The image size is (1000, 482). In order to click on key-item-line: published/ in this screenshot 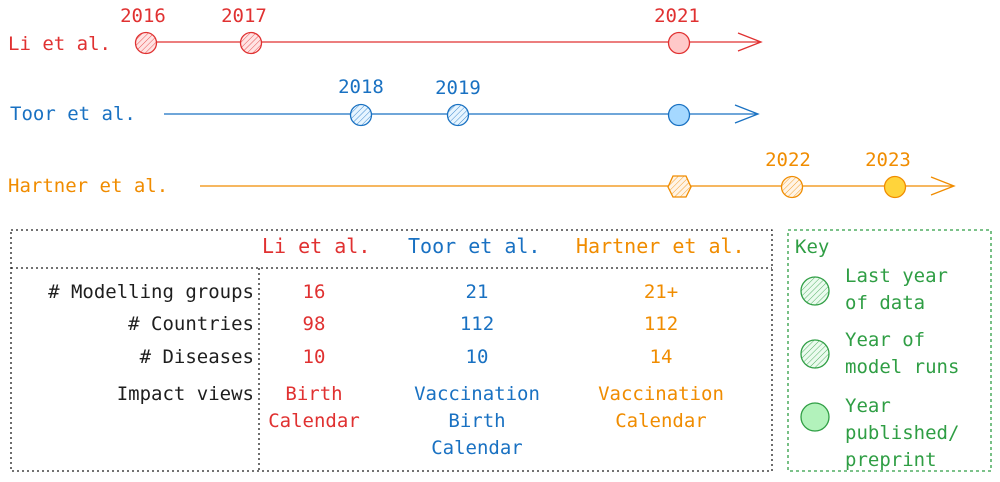, I will do `click(902, 433)`.